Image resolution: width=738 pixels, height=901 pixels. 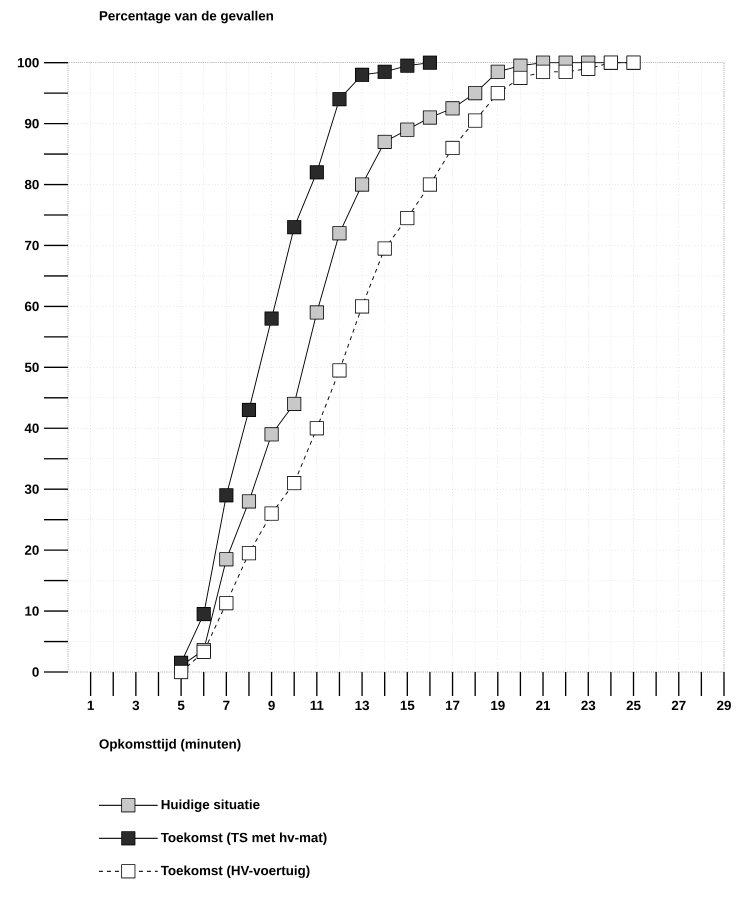 I want to click on x-tick-label: 5, so click(x=181, y=705).